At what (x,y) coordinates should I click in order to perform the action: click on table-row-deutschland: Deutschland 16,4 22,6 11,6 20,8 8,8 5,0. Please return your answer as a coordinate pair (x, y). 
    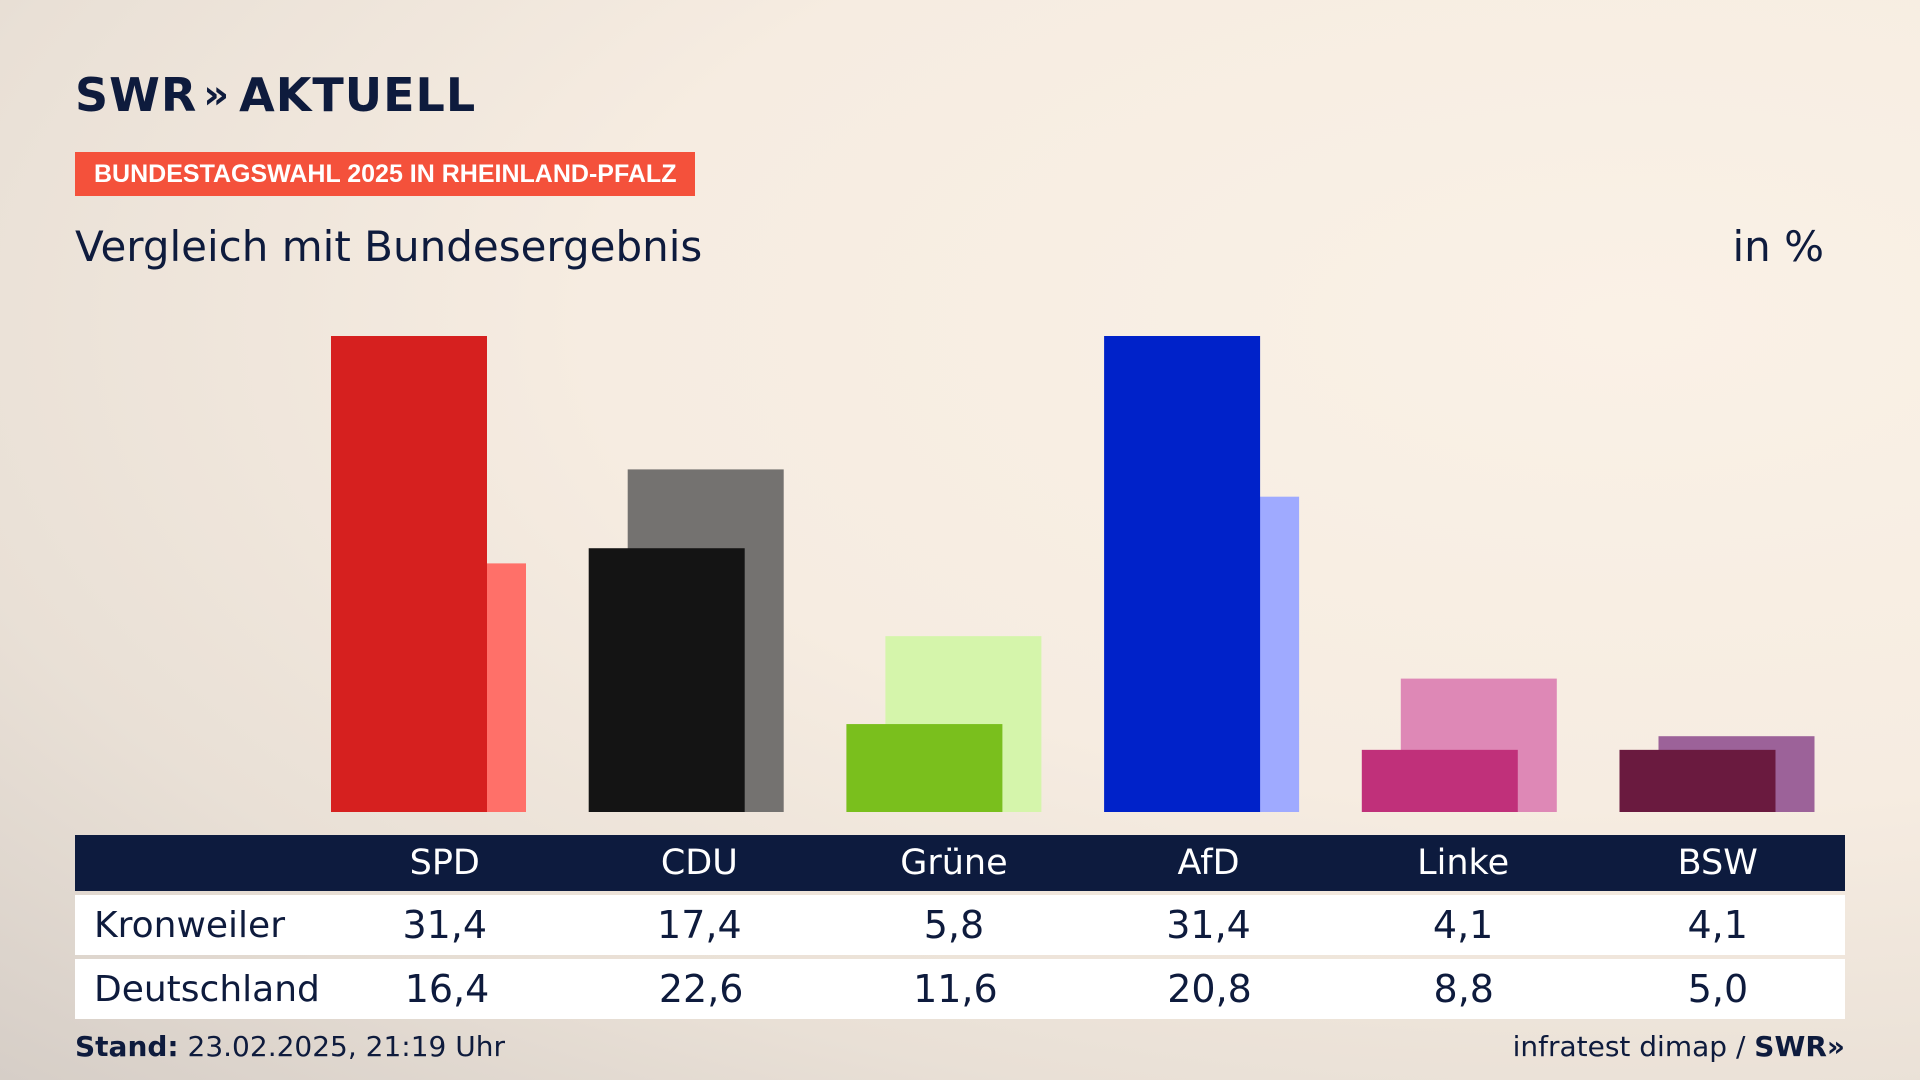
    Looking at the image, I should click on (960, 989).